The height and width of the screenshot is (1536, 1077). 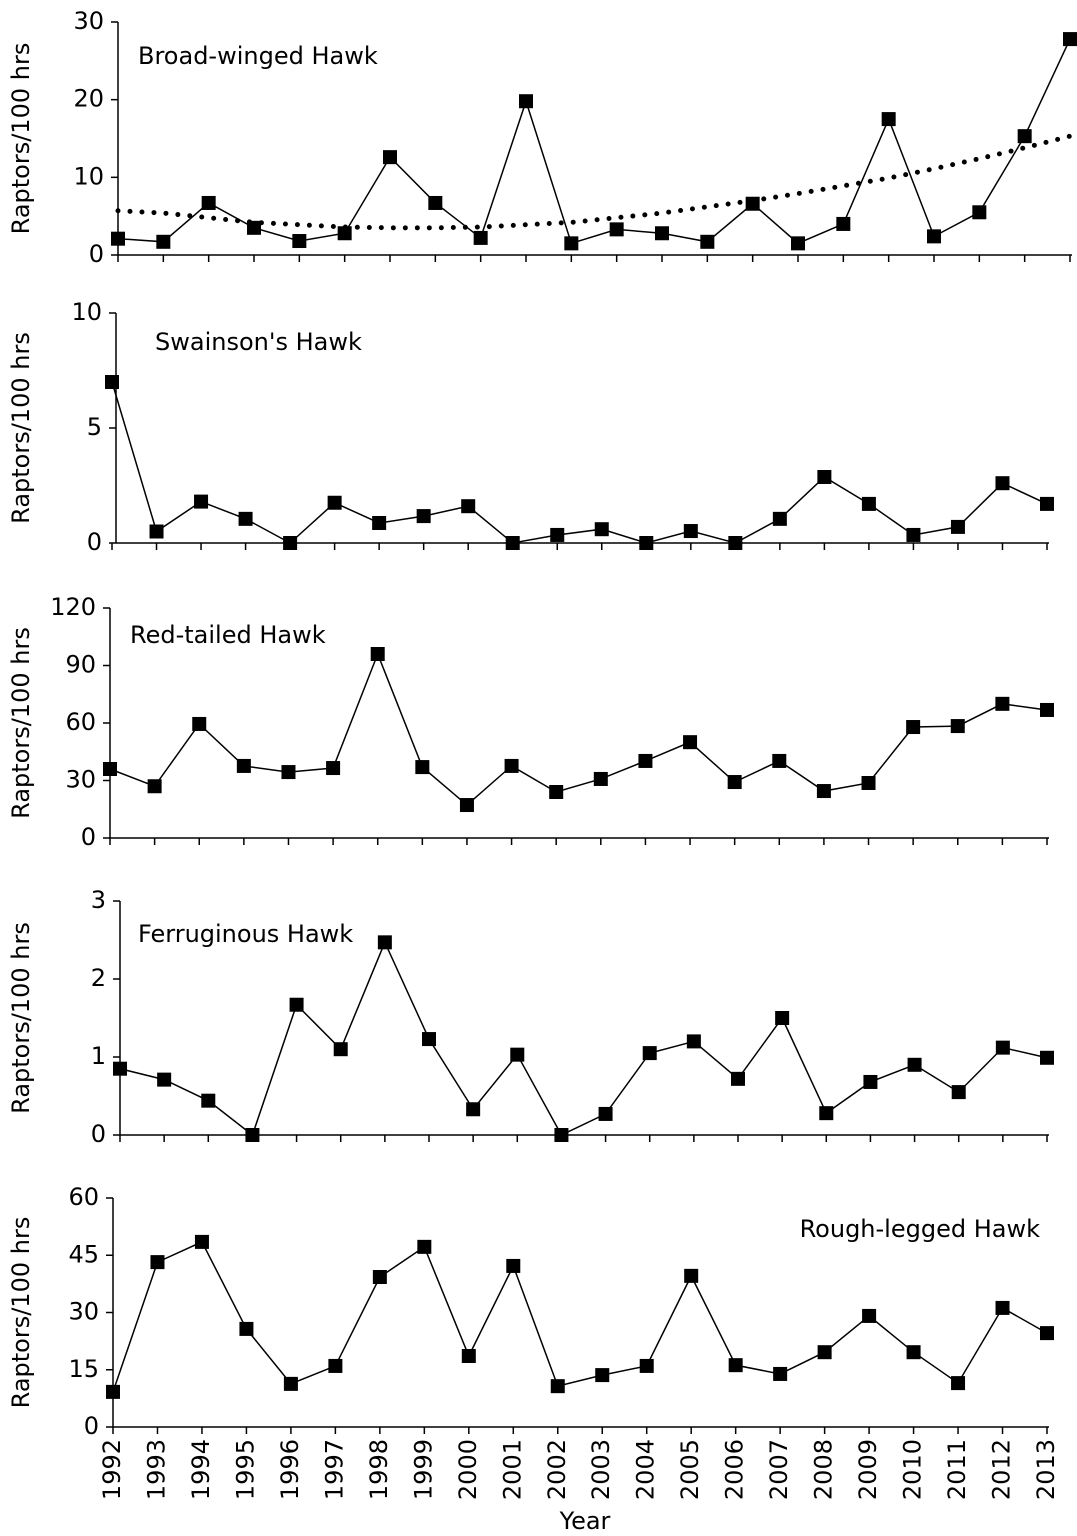 I want to click on annotation: Red-tailed Hawk, so click(x=228, y=635).